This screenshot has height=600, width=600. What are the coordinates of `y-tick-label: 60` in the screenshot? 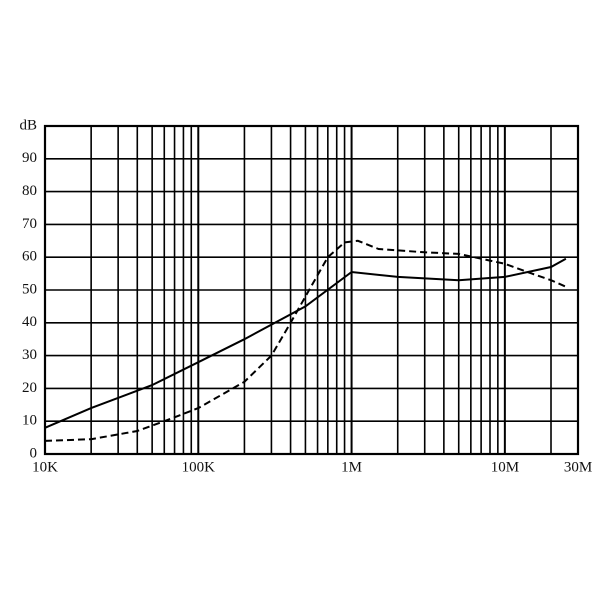 It's located at (29, 257).